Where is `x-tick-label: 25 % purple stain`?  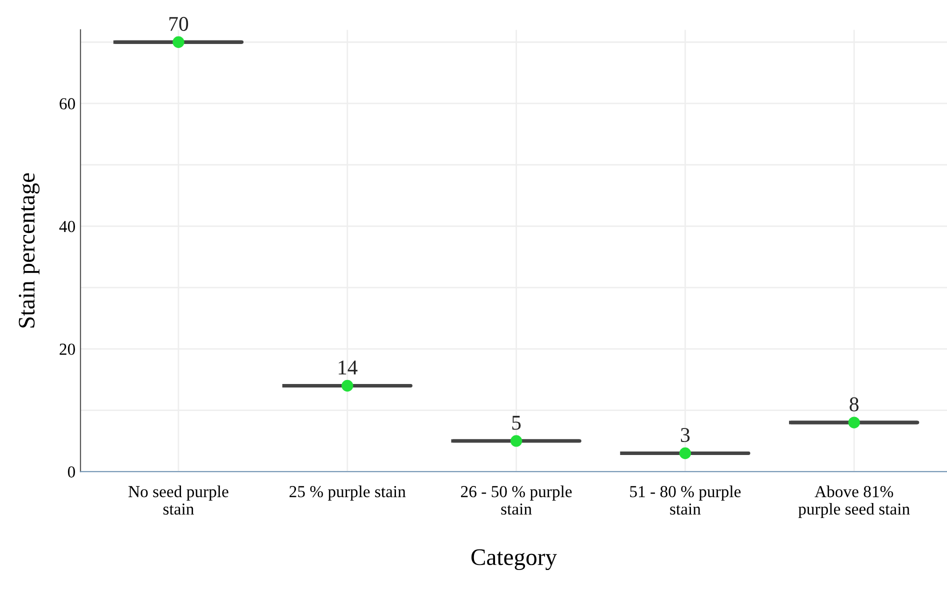
x-tick-label: 25 % purple stain is located at coordinates (348, 493).